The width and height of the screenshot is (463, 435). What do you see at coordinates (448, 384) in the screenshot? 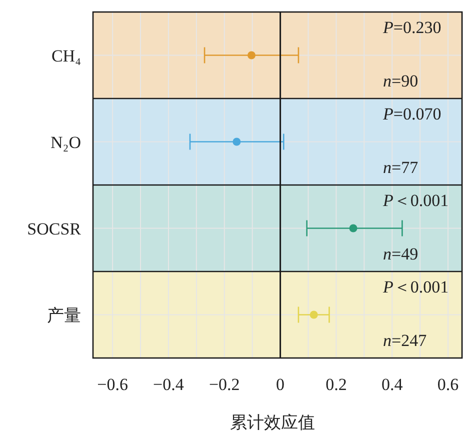
I see `x-tick-label: 0.6` at bounding box center [448, 384].